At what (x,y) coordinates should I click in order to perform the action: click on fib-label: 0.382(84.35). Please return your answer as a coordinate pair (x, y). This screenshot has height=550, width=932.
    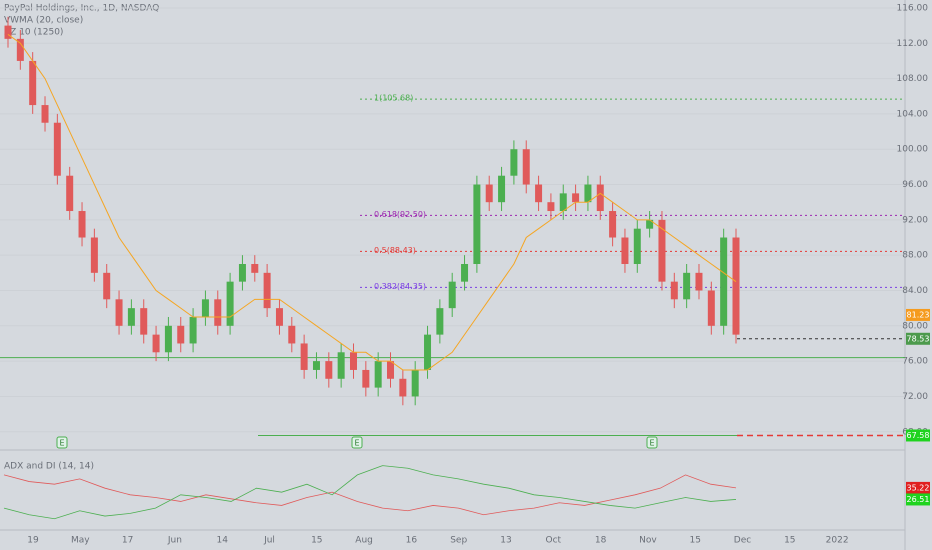
    Looking at the image, I should click on (400, 286).